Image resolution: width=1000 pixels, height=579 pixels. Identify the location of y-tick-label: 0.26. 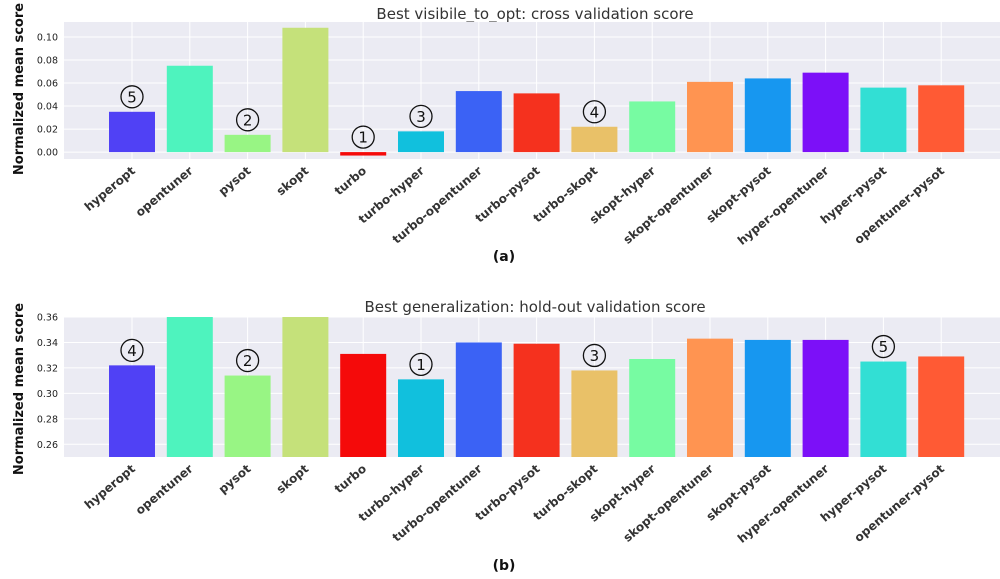
(47, 445).